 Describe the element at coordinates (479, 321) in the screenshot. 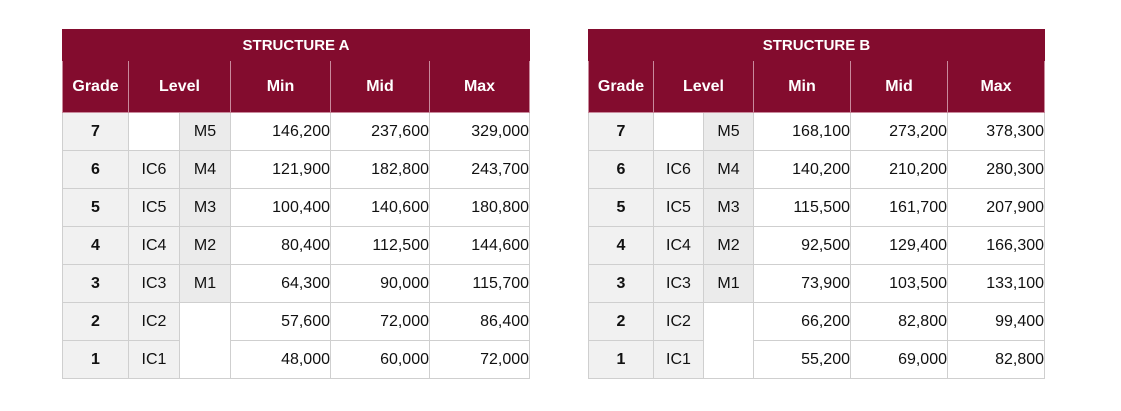

I see `max-cell: 86,400` at that location.